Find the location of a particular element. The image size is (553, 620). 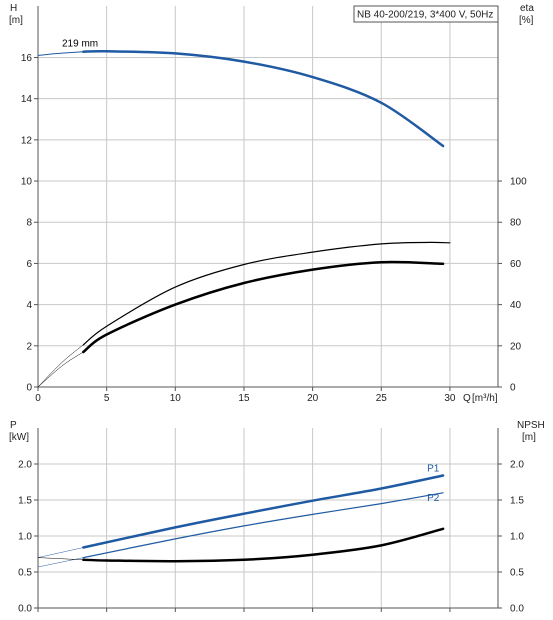

series-line-p1 is located at coordinates (263, 511).